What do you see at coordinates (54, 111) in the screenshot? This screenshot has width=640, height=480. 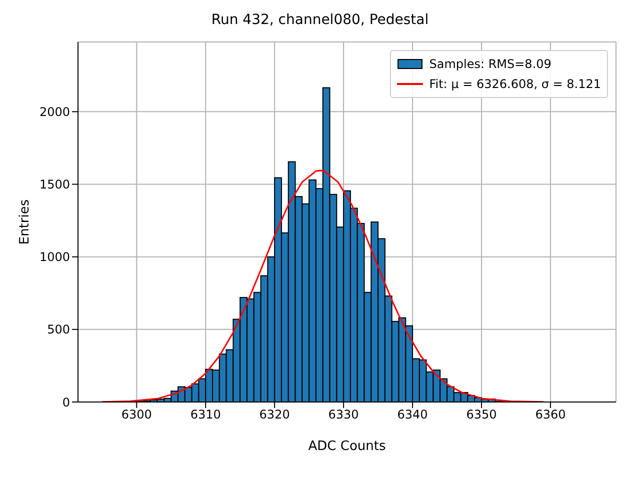 I see `y-tick-label: 2000` at bounding box center [54, 111].